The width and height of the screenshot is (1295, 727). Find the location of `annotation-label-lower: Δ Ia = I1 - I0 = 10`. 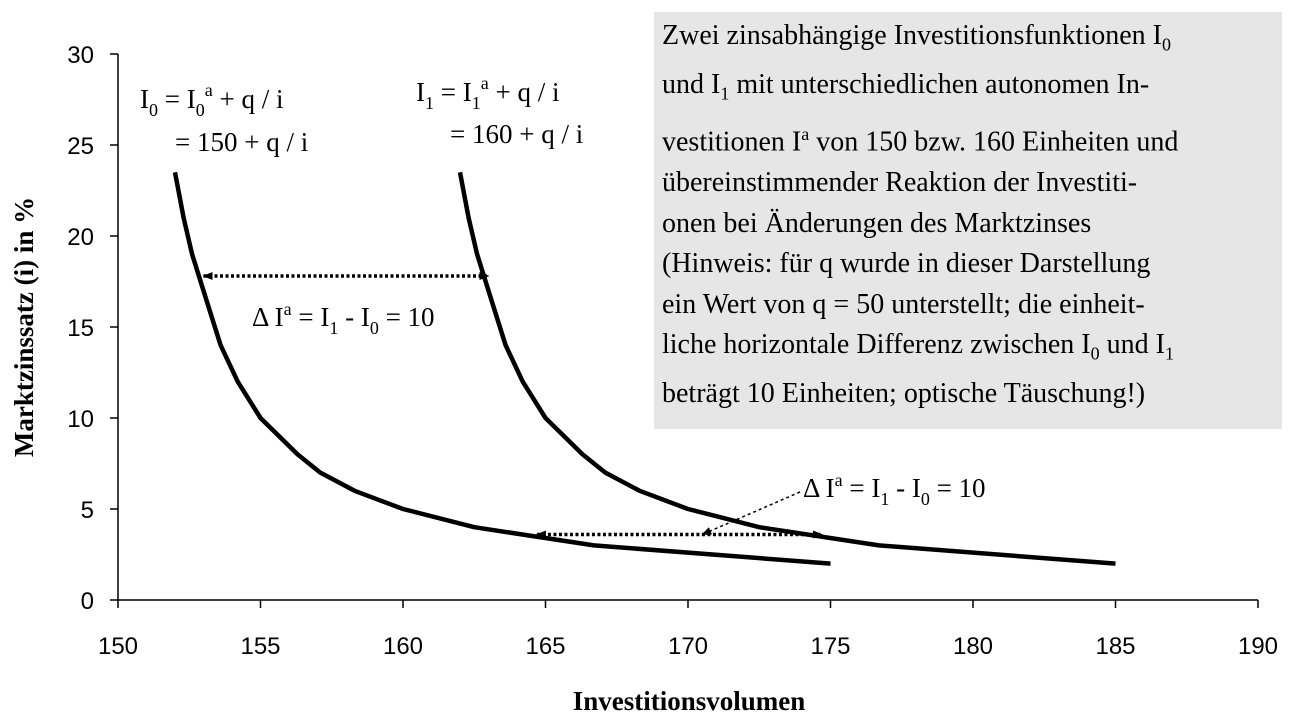

annotation-label-lower: Δ Ia = I1 - I0 = 10 is located at coordinates (894, 489).